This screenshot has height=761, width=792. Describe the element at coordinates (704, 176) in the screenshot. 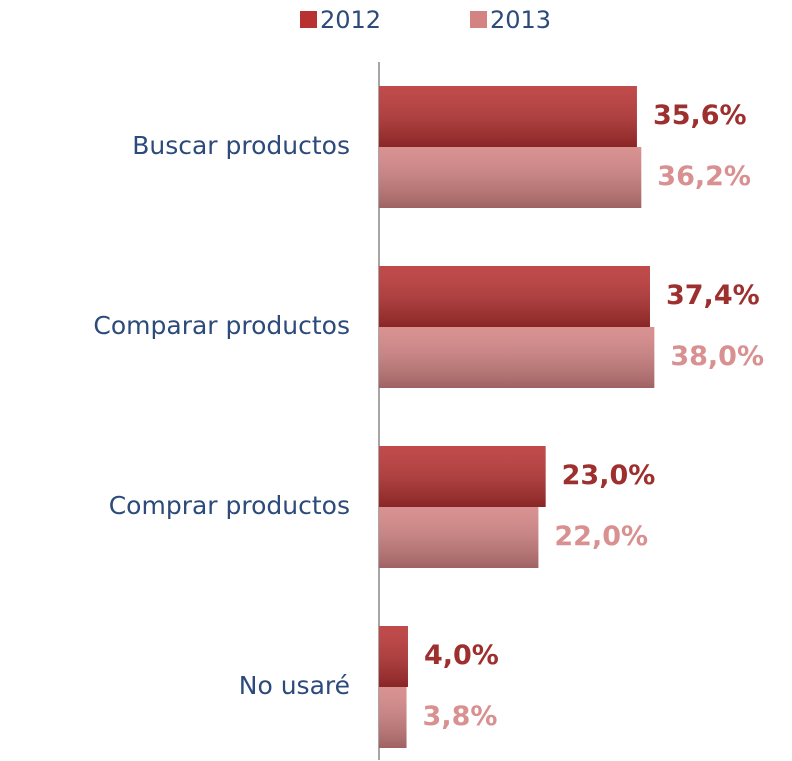

I see `value-label: 36,2%` at that location.